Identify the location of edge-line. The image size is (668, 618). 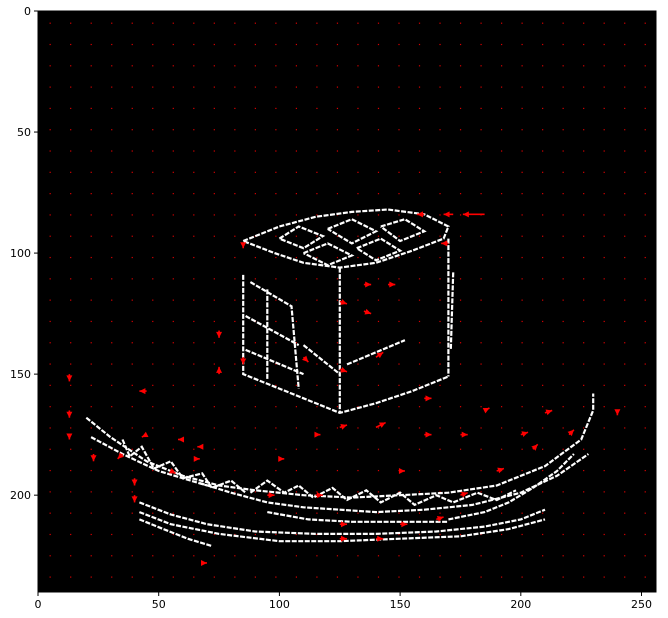
(342, 518).